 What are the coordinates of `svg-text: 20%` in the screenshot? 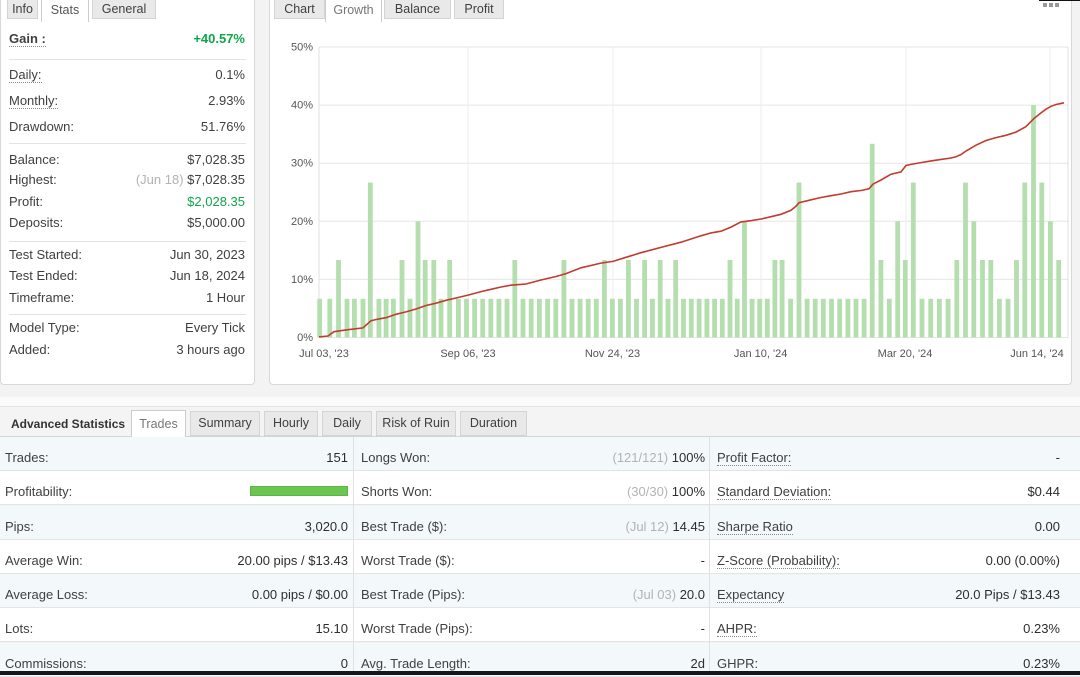 It's located at (302, 222).